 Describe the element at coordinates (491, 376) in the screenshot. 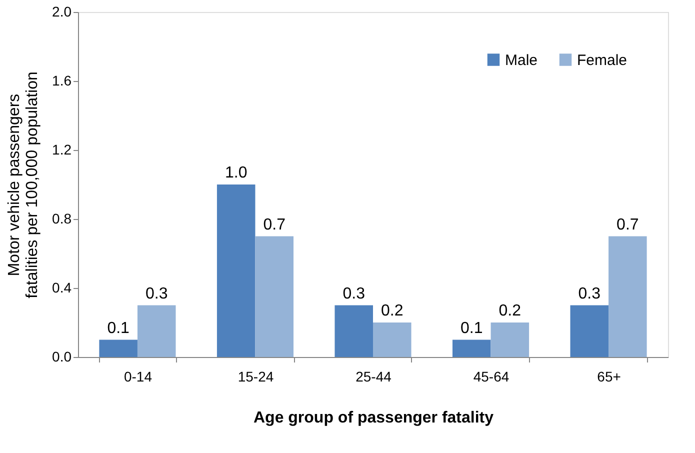

I see `x-tick-label: 45-64` at that location.